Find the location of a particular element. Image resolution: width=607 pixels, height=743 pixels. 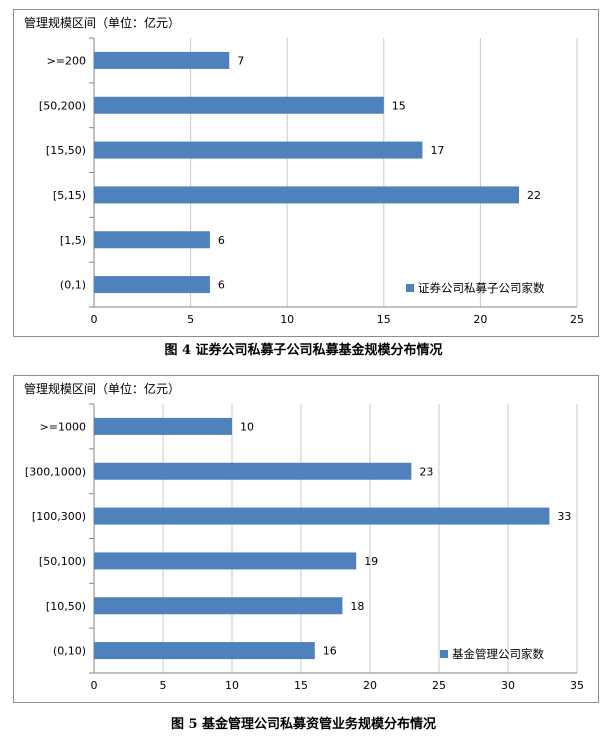

figure-caption-4: 图 4 证券公司私募子公司私募基金规模分布情况 is located at coordinates (303, 350).